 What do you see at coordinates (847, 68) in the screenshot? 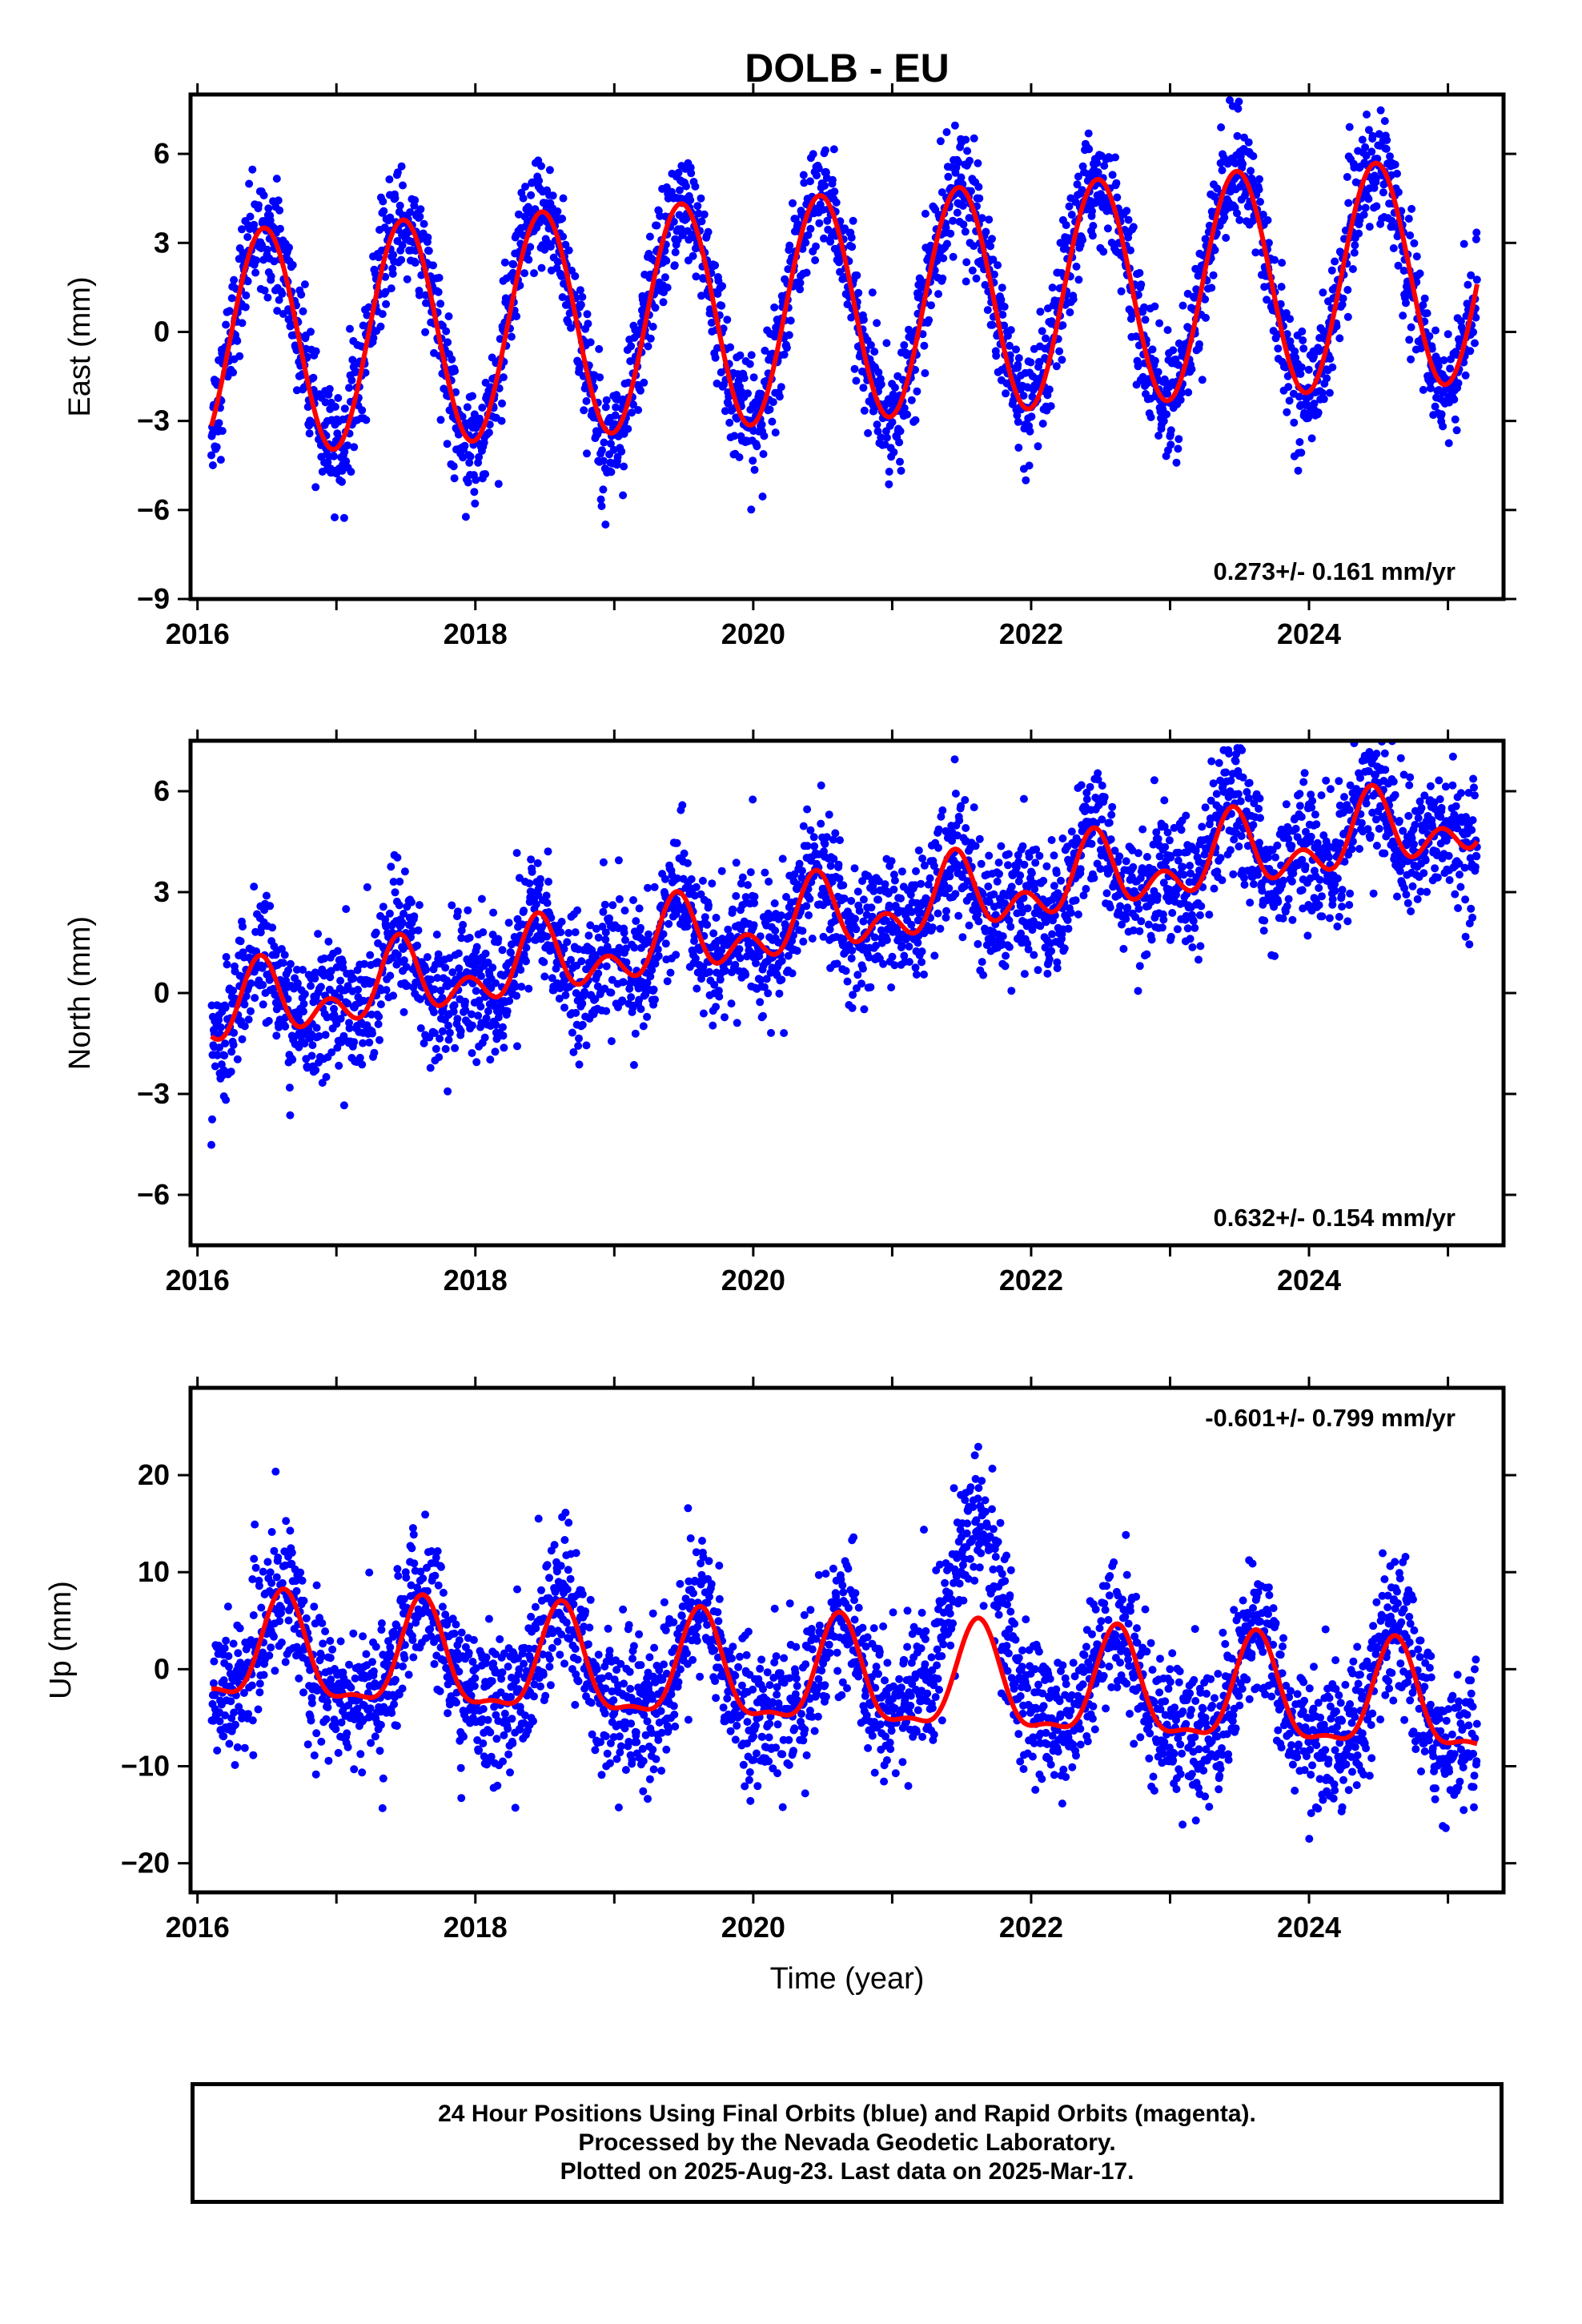
I see `page-title: DOLB - EU` at bounding box center [847, 68].